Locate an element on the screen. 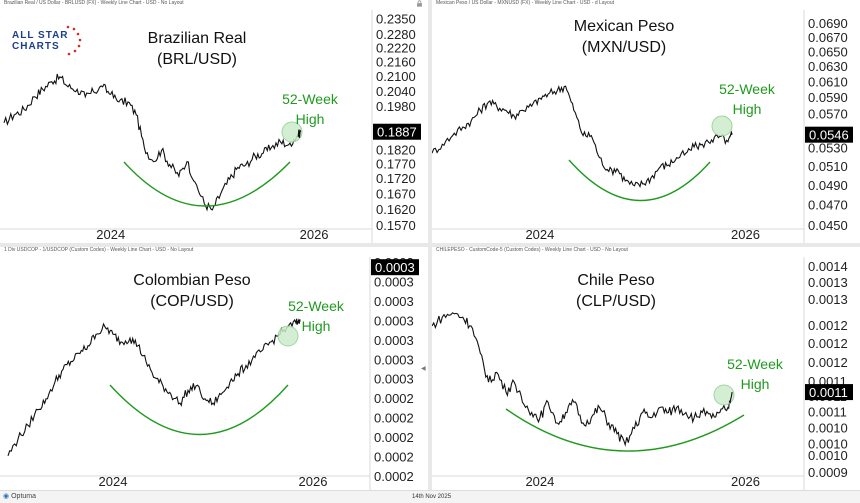  last-price-label: 0.1887 is located at coordinates (397, 132).